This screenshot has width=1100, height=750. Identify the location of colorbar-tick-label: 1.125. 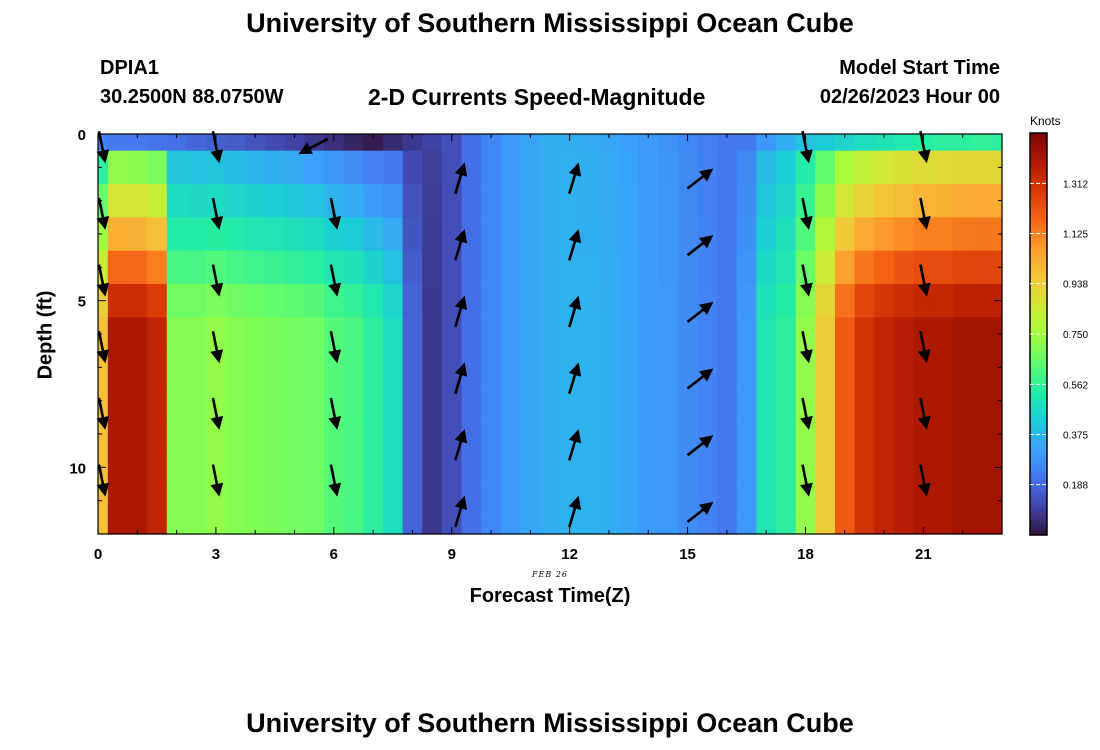
(1075, 235).